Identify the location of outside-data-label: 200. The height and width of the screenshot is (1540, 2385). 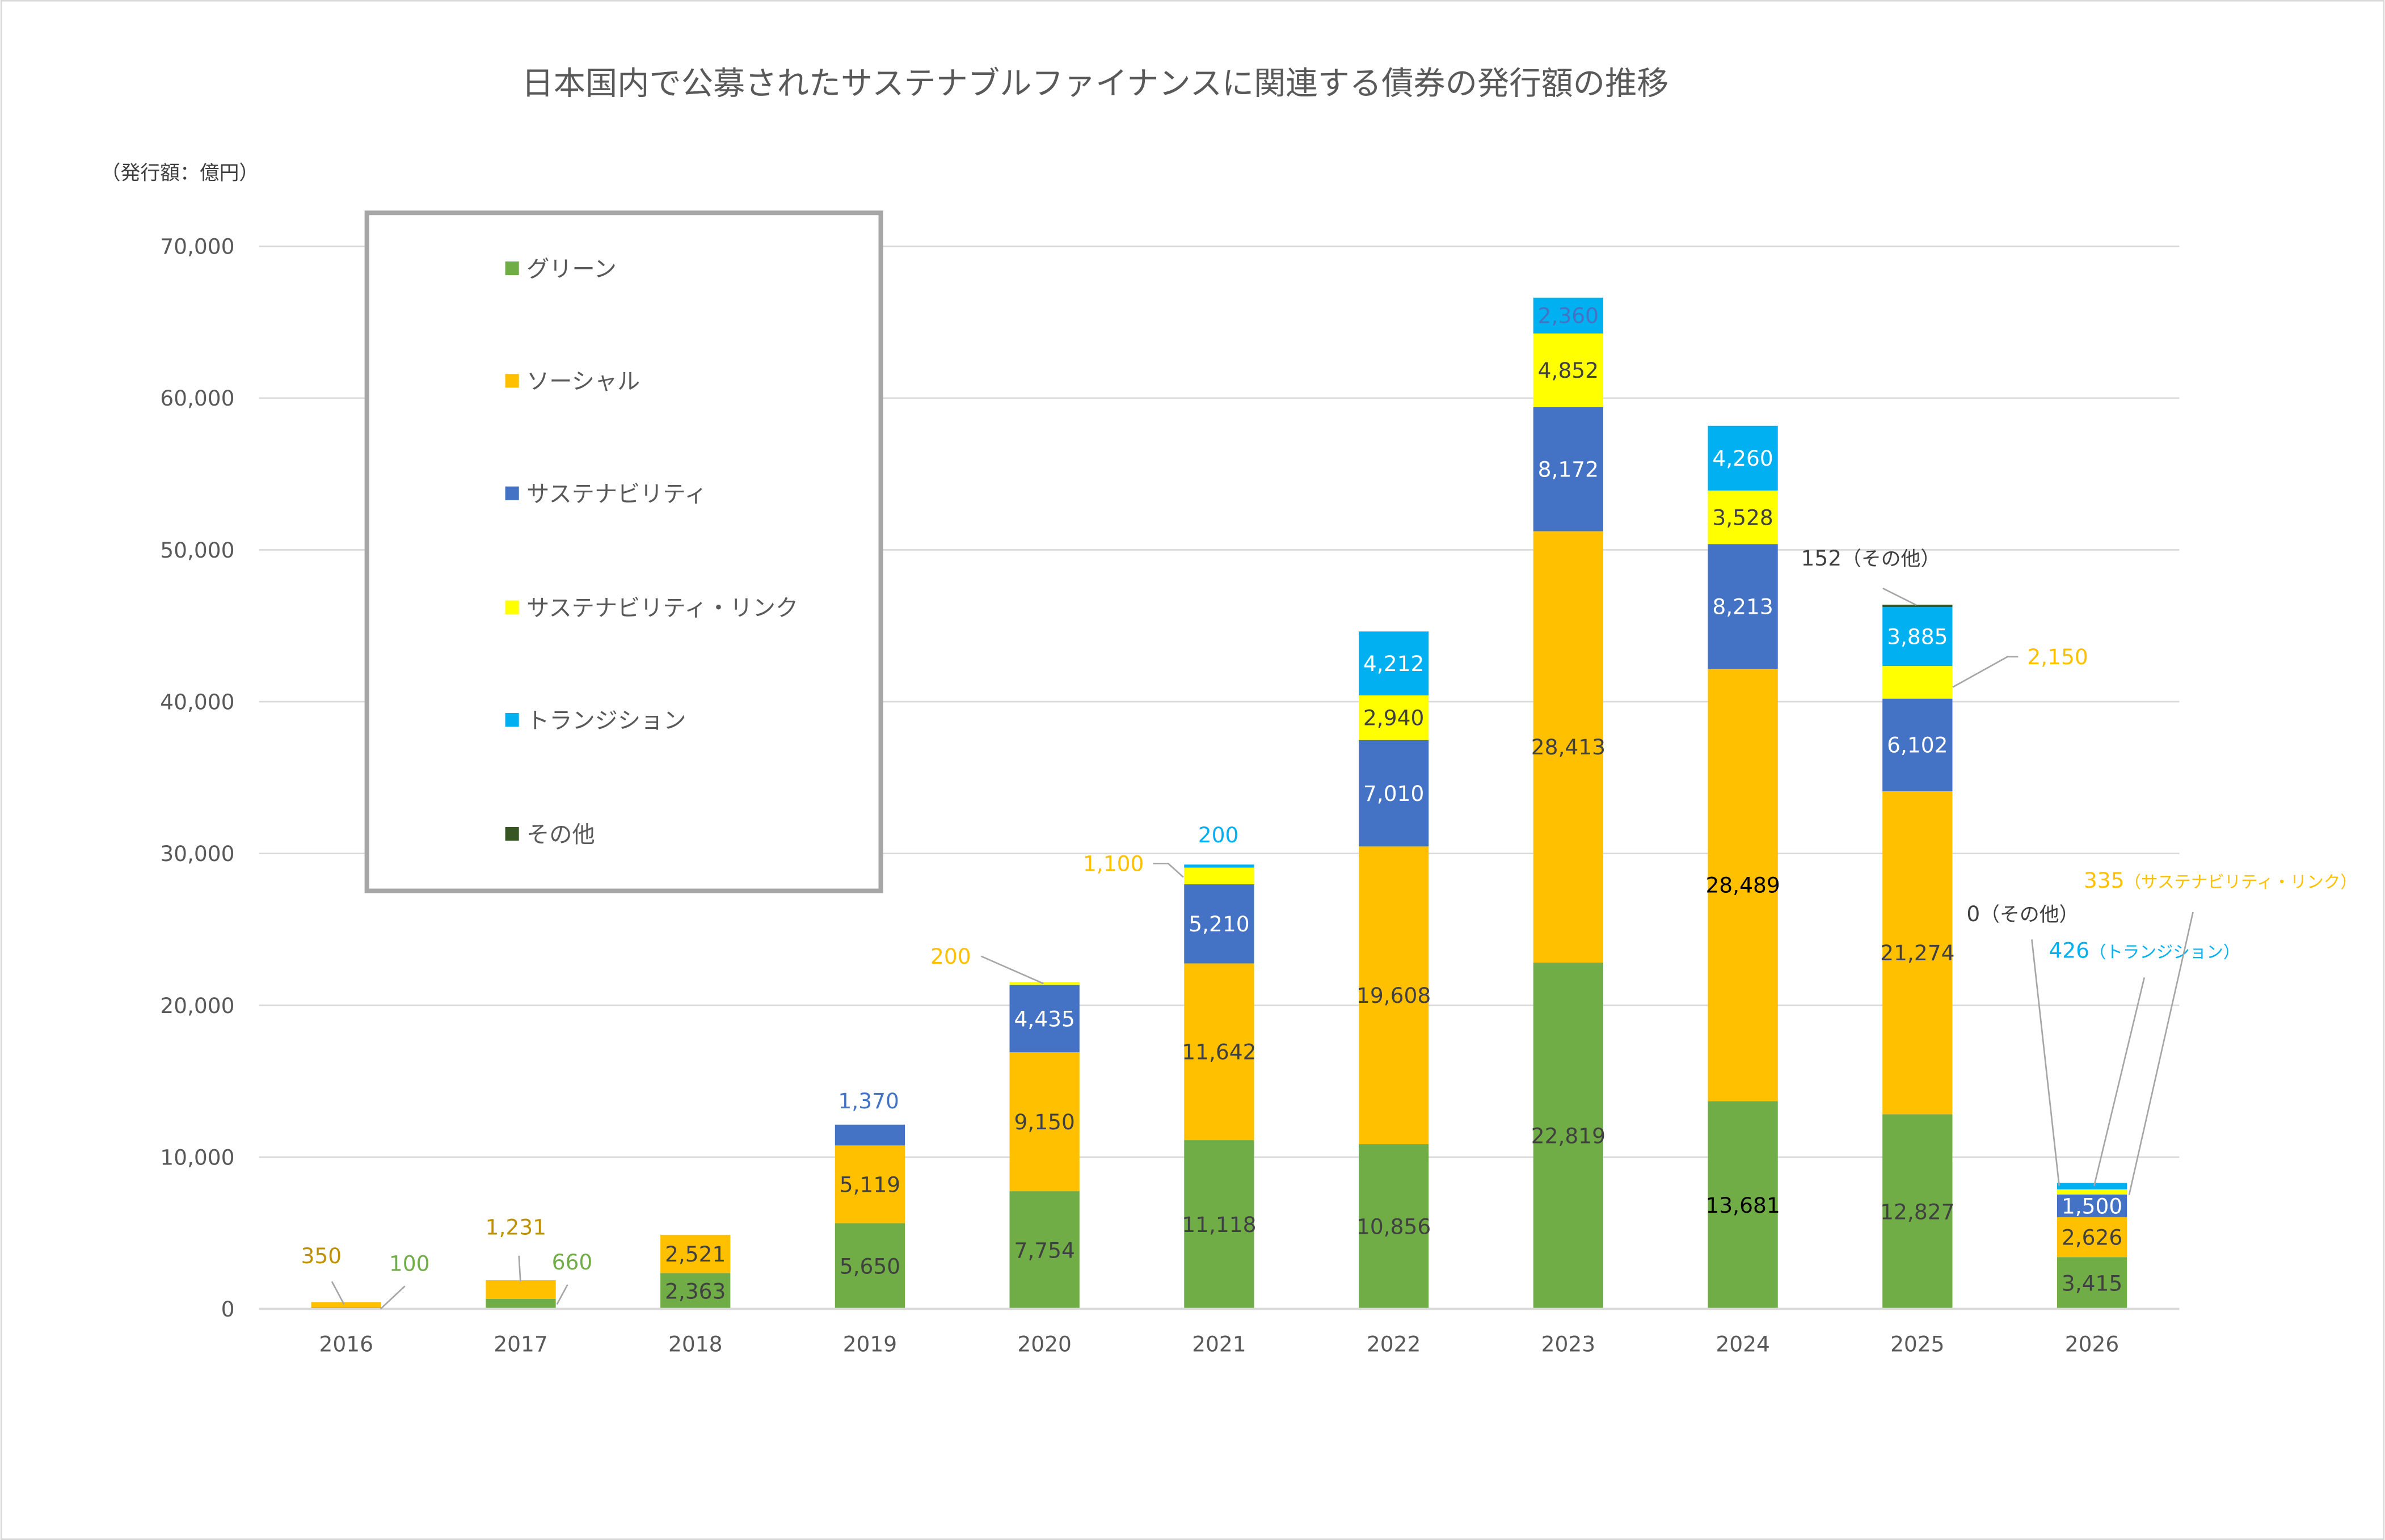
(1218, 834).